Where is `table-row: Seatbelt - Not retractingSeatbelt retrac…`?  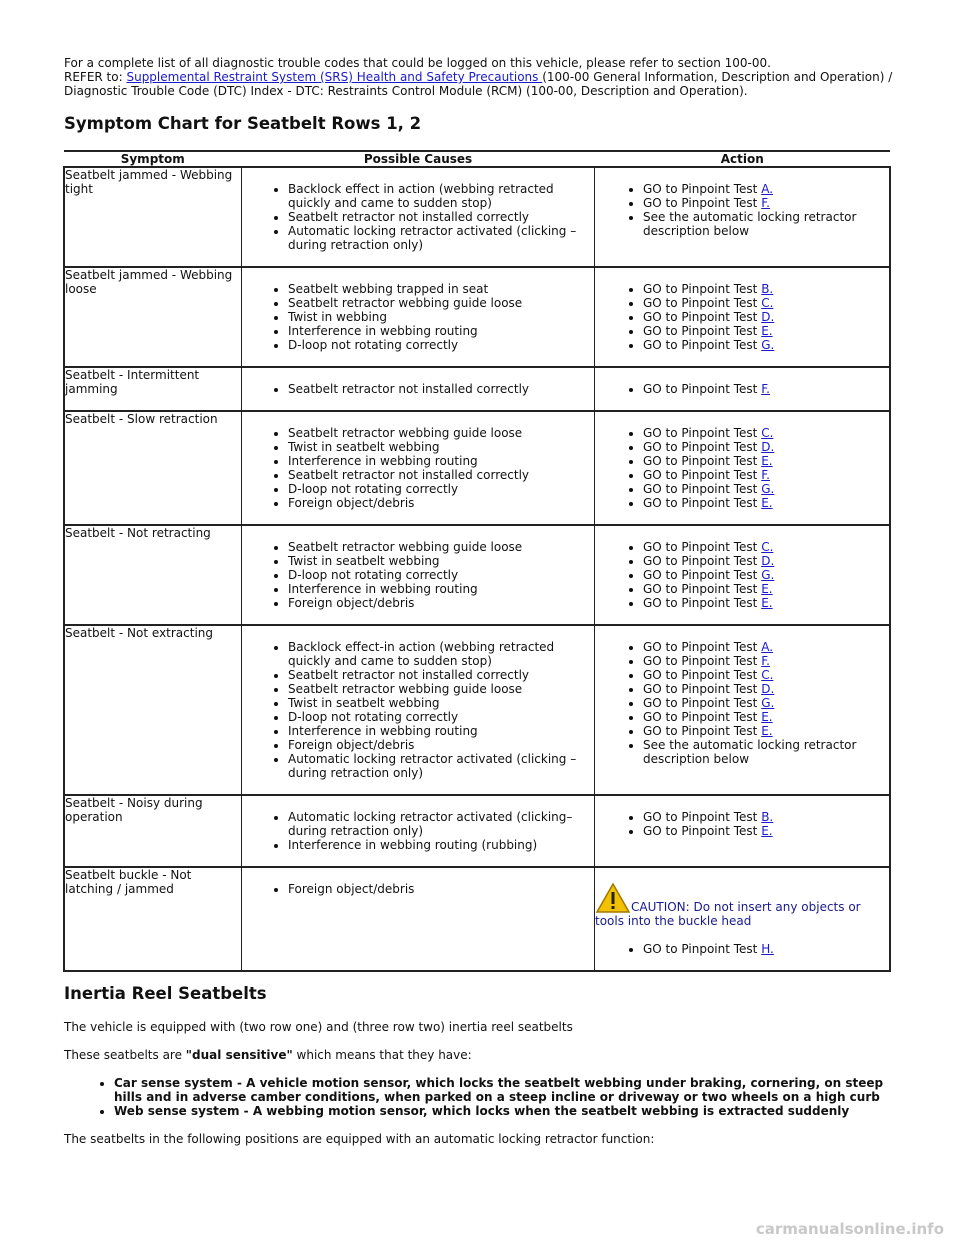
table-row: Seatbelt - Not retractingSeatbelt retrac… is located at coordinates (477, 575).